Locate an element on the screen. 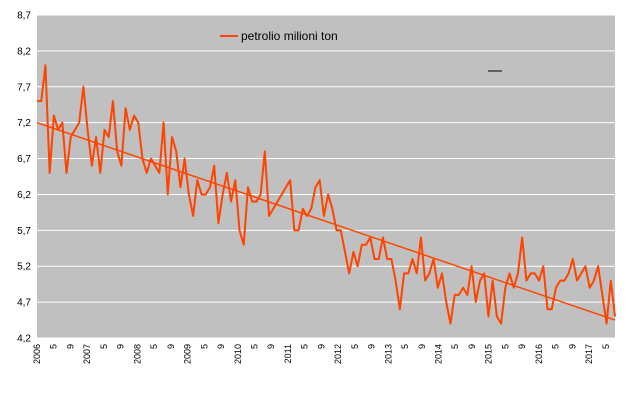  y-axis: 4,2 4,7 5,2 5,7 6,2 6,7 7,2 7,7 8,2 8,7 is located at coordinates (24, 178).